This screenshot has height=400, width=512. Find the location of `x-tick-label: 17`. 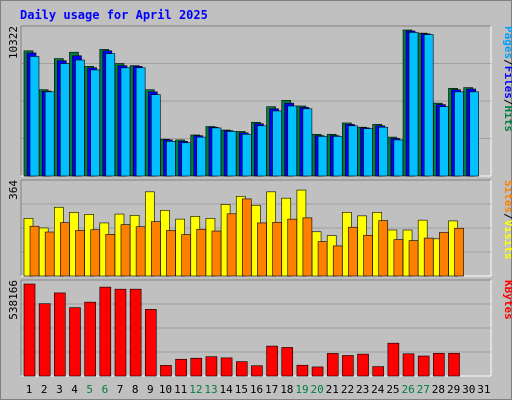

x-tick-label: 17 is located at coordinates (271, 389).